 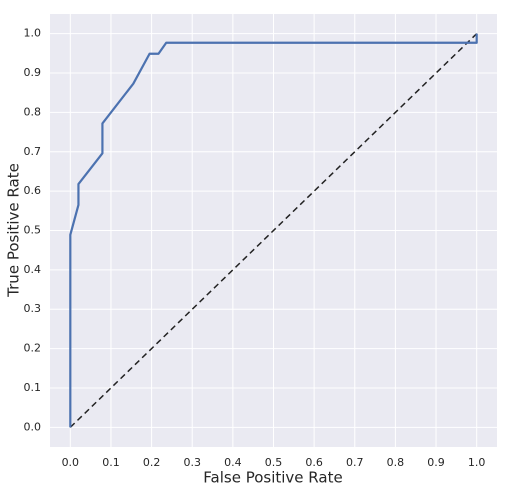 What do you see at coordinates (477, 462) in the screenshot?
I see `x-tick-label: 1.0` at bounding box center [477, 462].